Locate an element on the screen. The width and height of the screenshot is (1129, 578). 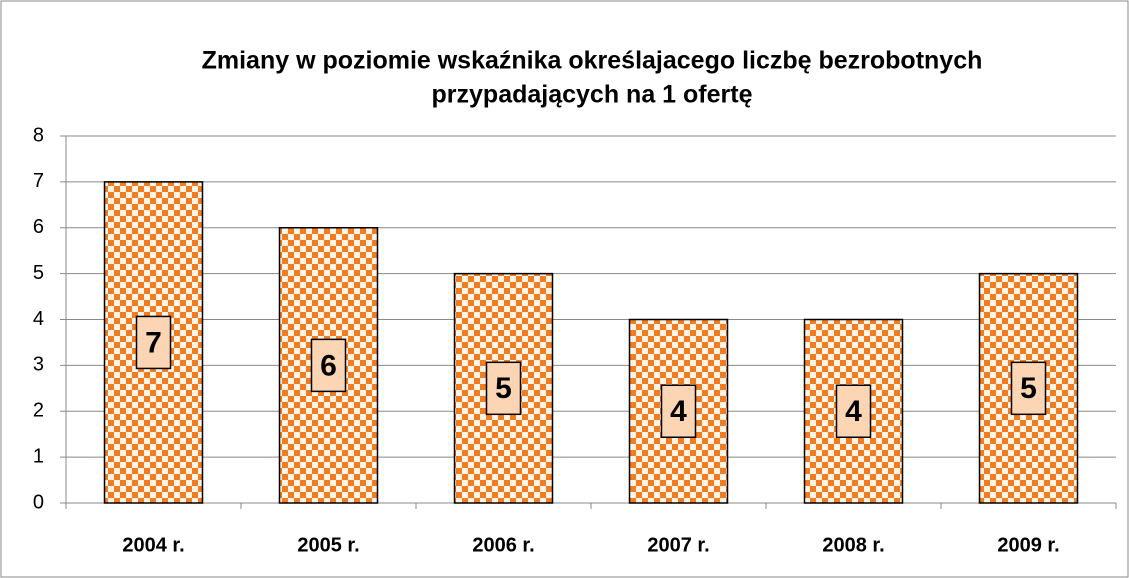
data-label: 6 is located at coordinates (328, 365).